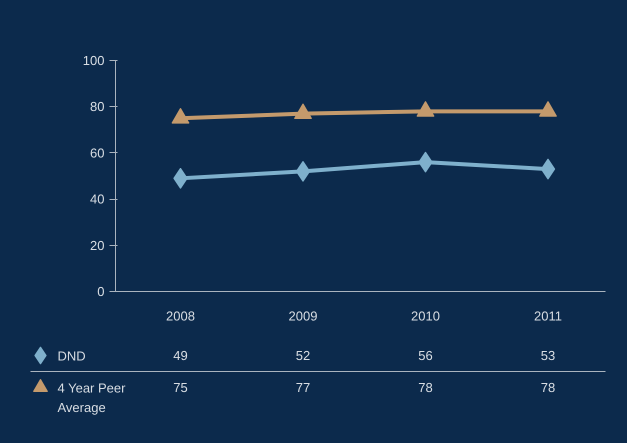 The width and height of the screenshot is (627, 443). What do you see at coordinates (425, 316) in the screenshot?
I see `x-tick-label: 2010` at bounding box center [425, 316].